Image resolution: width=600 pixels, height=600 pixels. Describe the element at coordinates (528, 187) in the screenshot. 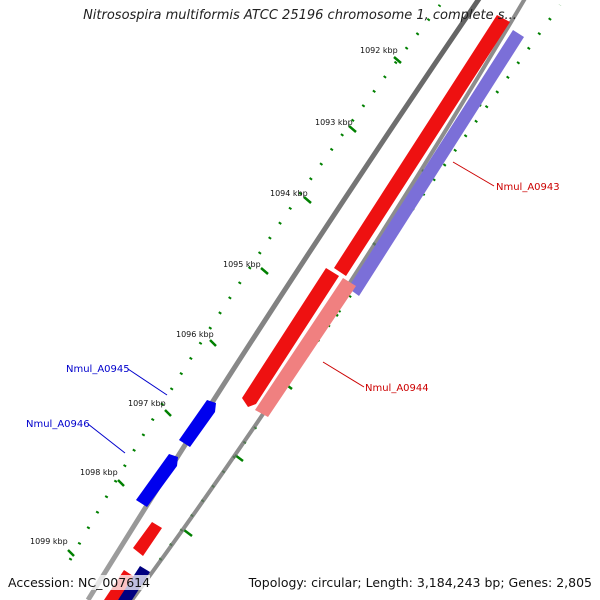

I see `gene-label-nmul-a0943: Nmul_A0943` at that location.